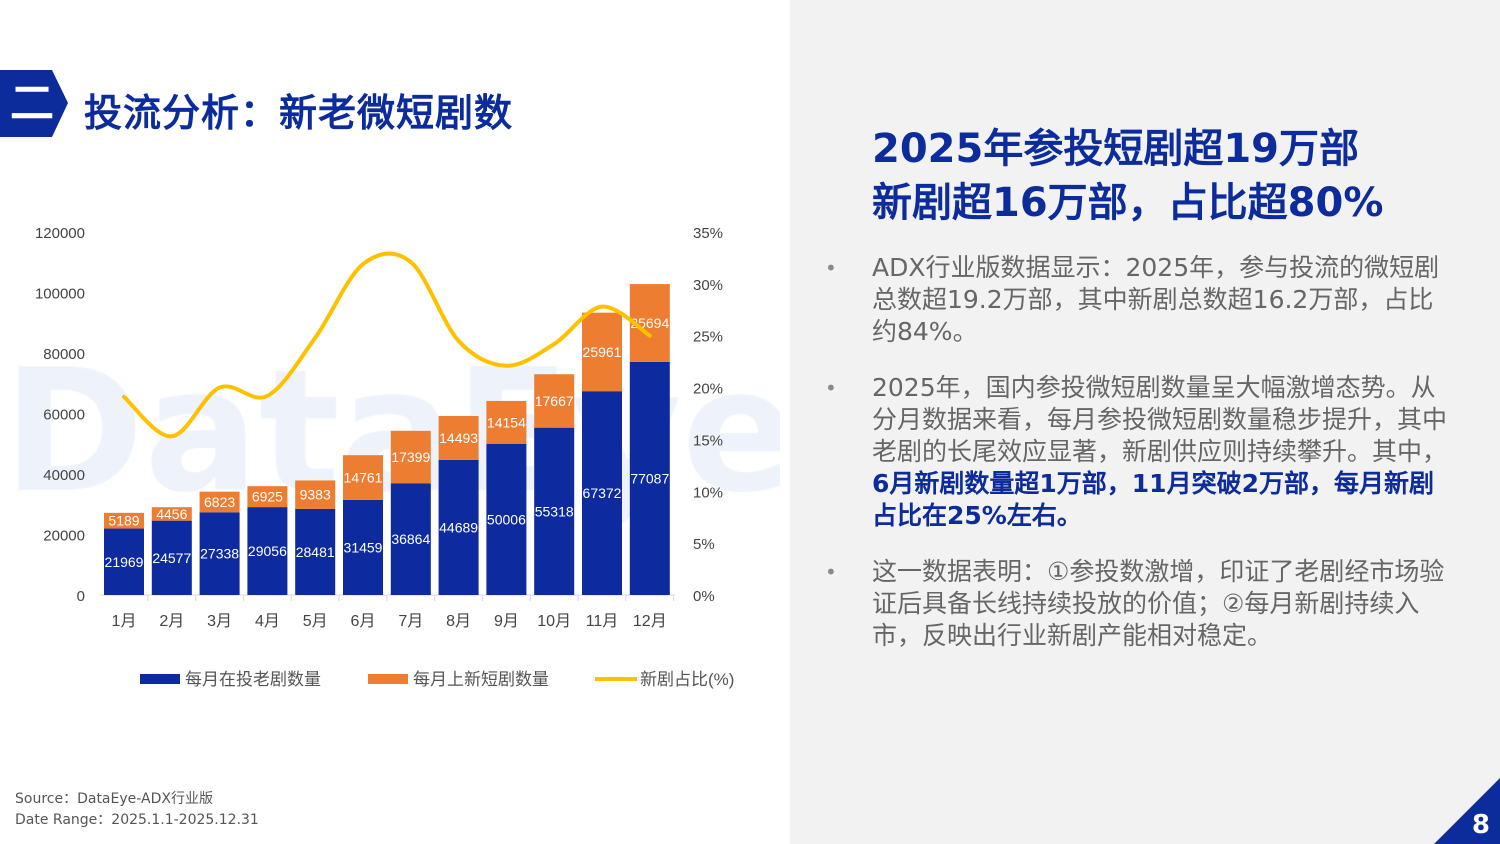 The image size is (1500, 844). I want to click on label-new: 6925, so click(267, 497).